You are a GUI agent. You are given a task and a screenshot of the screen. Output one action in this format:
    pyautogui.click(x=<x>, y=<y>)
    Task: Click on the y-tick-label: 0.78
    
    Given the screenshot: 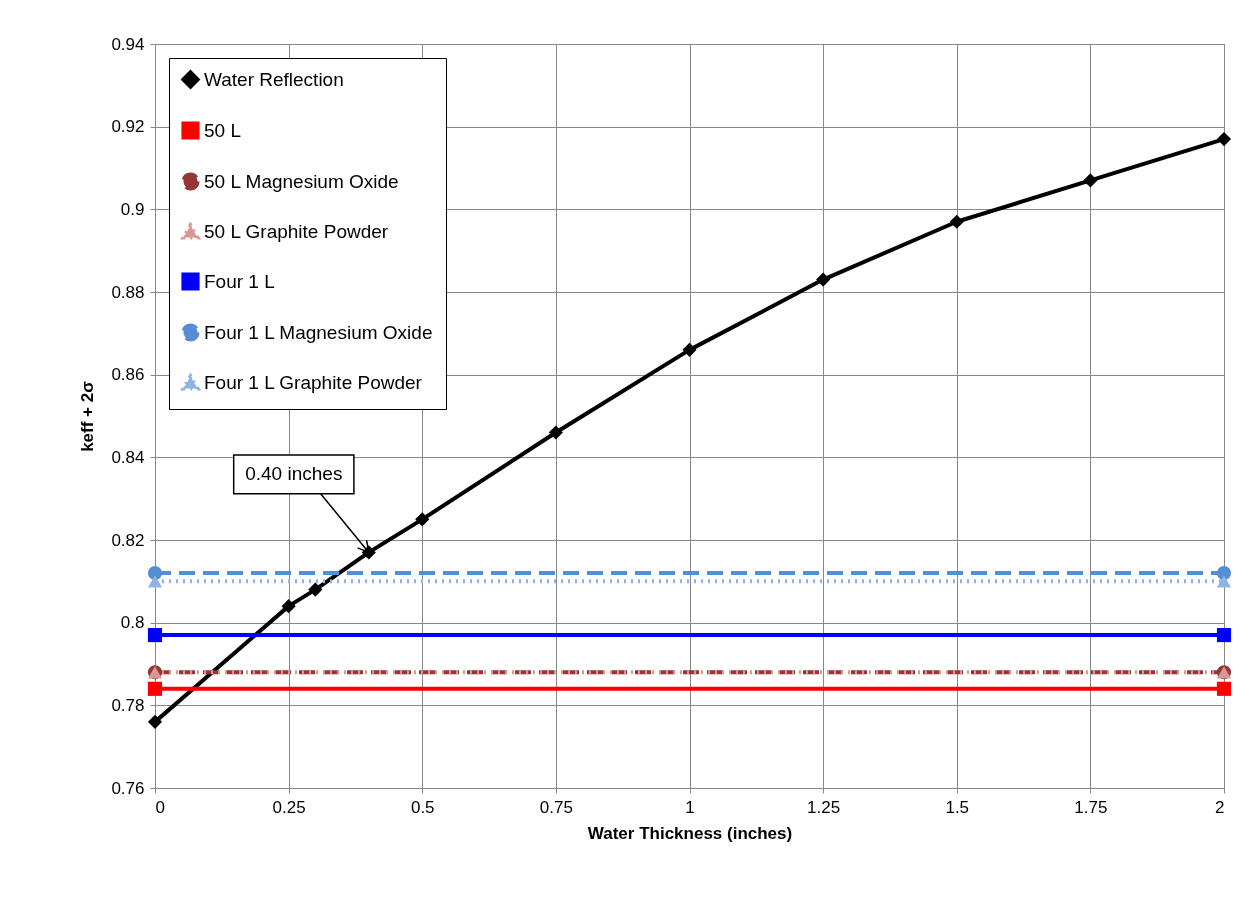 What is the action you would take?
    pyautogui.click(x=128, y=705)
    